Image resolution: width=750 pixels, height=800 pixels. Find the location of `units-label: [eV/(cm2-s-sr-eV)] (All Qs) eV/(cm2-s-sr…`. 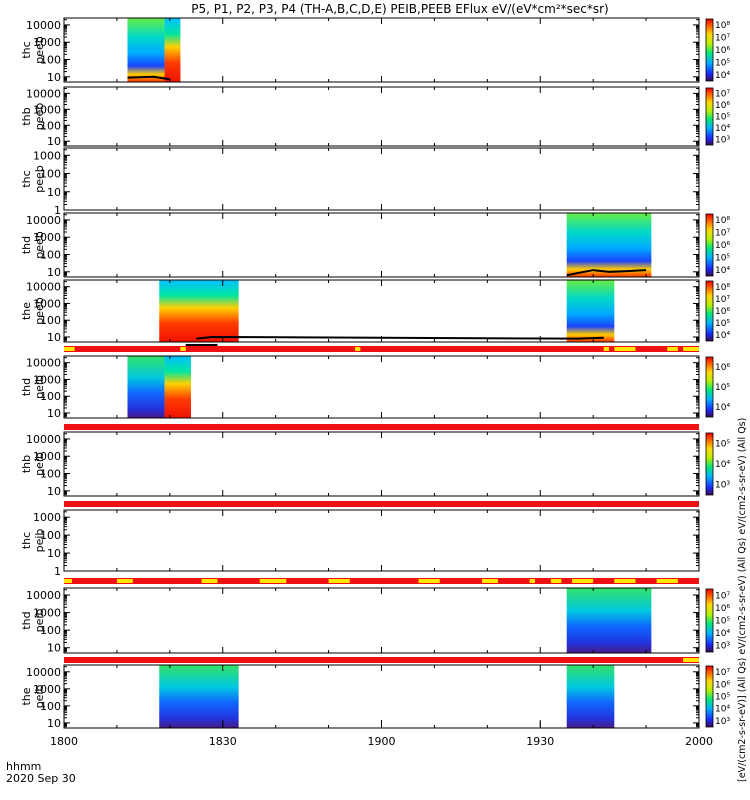

units-label: [eV/(cm2-s-sr-eV)] (All Qs) eV/(cm2-s-sr… is located at coordinates (742, 600).